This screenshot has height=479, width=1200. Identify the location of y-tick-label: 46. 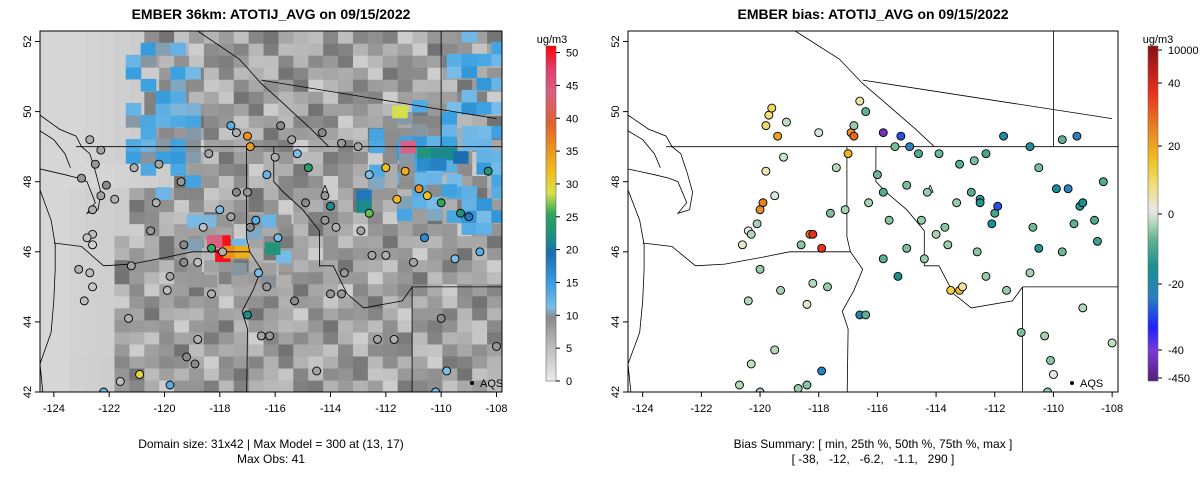
(616, 252).